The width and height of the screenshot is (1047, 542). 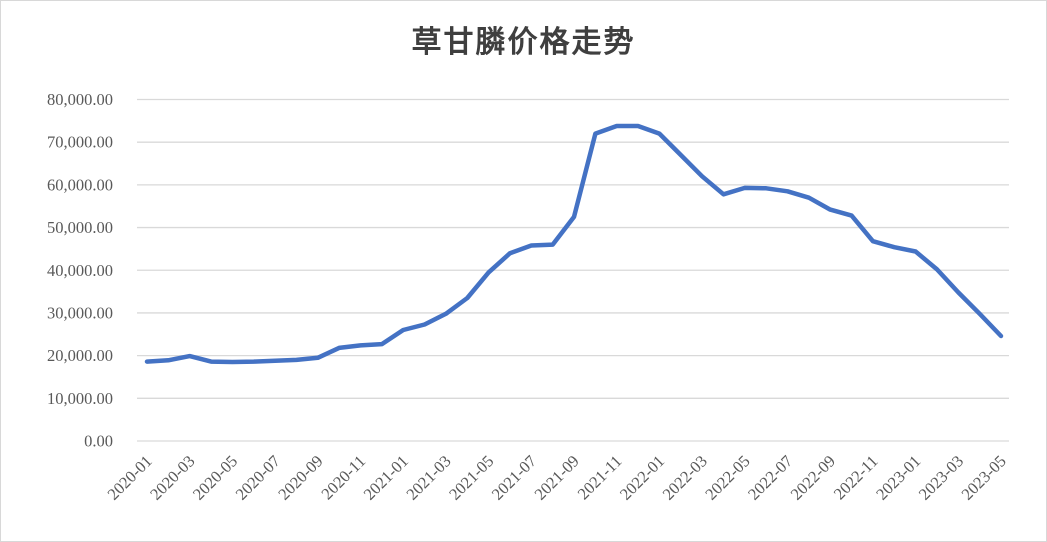 I want to click on x-axis-tick-label: 2022-09, so click(x=813, y=477).